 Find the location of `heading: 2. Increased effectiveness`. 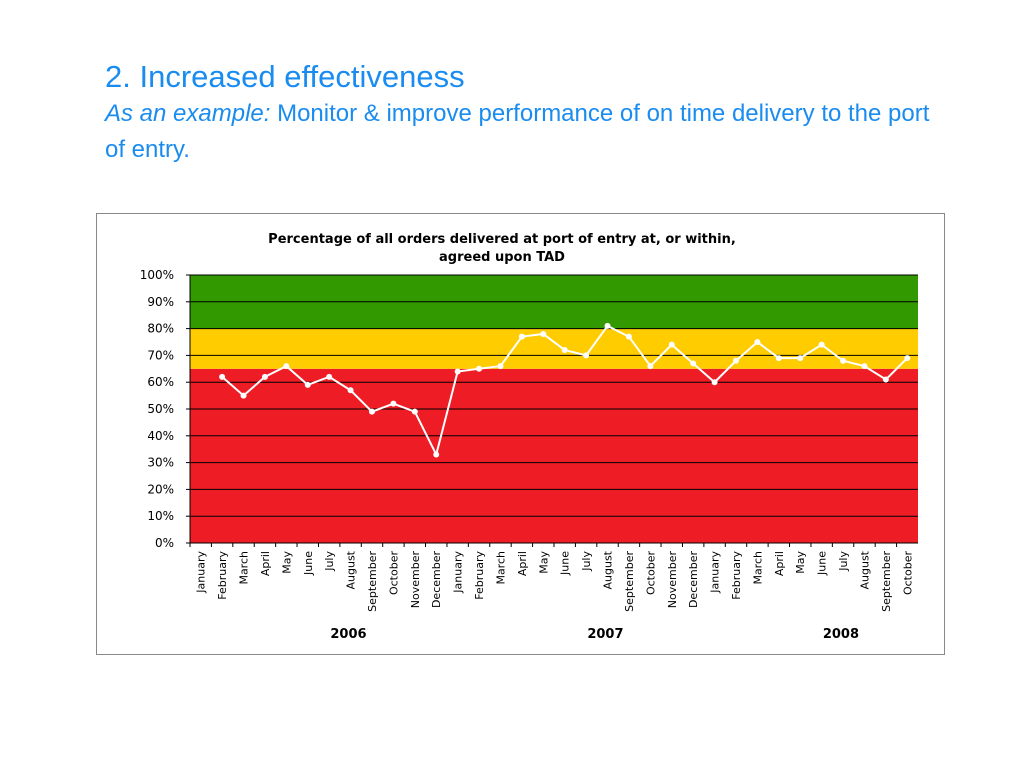

heading: 2. Increased effectiveness is located at coordinates (285, 76).